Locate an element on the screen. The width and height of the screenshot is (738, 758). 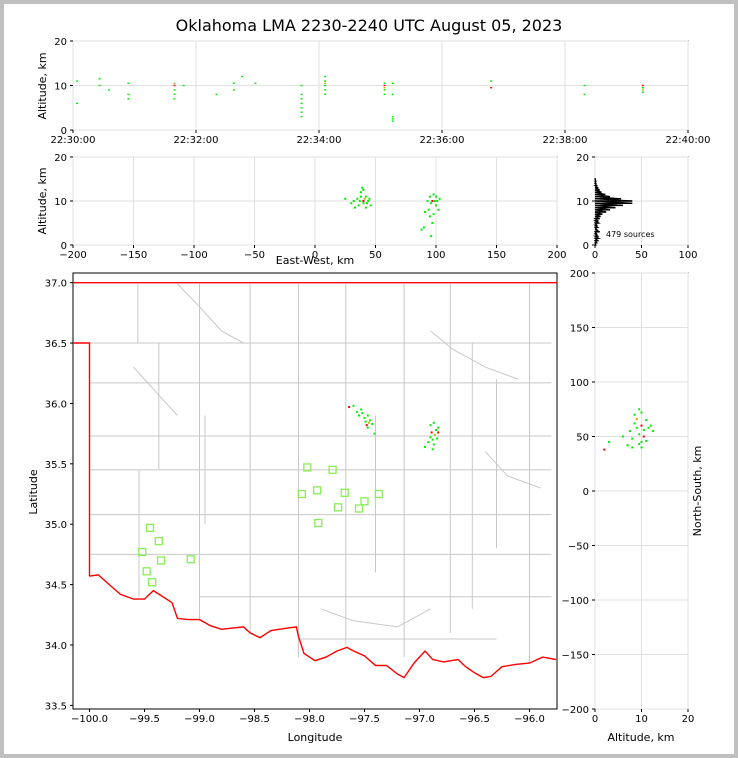
state-border-red-river is located at coordinates (323, 626).